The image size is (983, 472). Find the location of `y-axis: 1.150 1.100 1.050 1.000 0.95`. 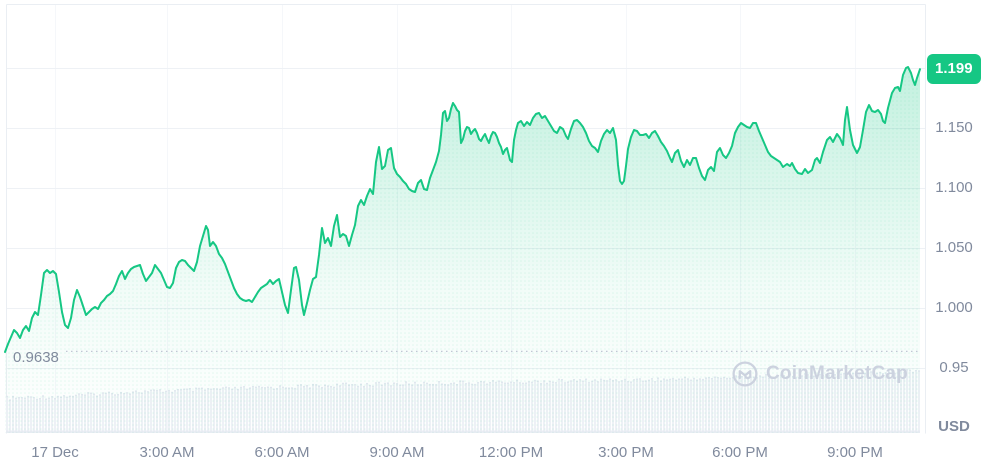

y-axis: 1.150 1.100 1.050 1.000 0.95 is located at coordinates (954, 236).